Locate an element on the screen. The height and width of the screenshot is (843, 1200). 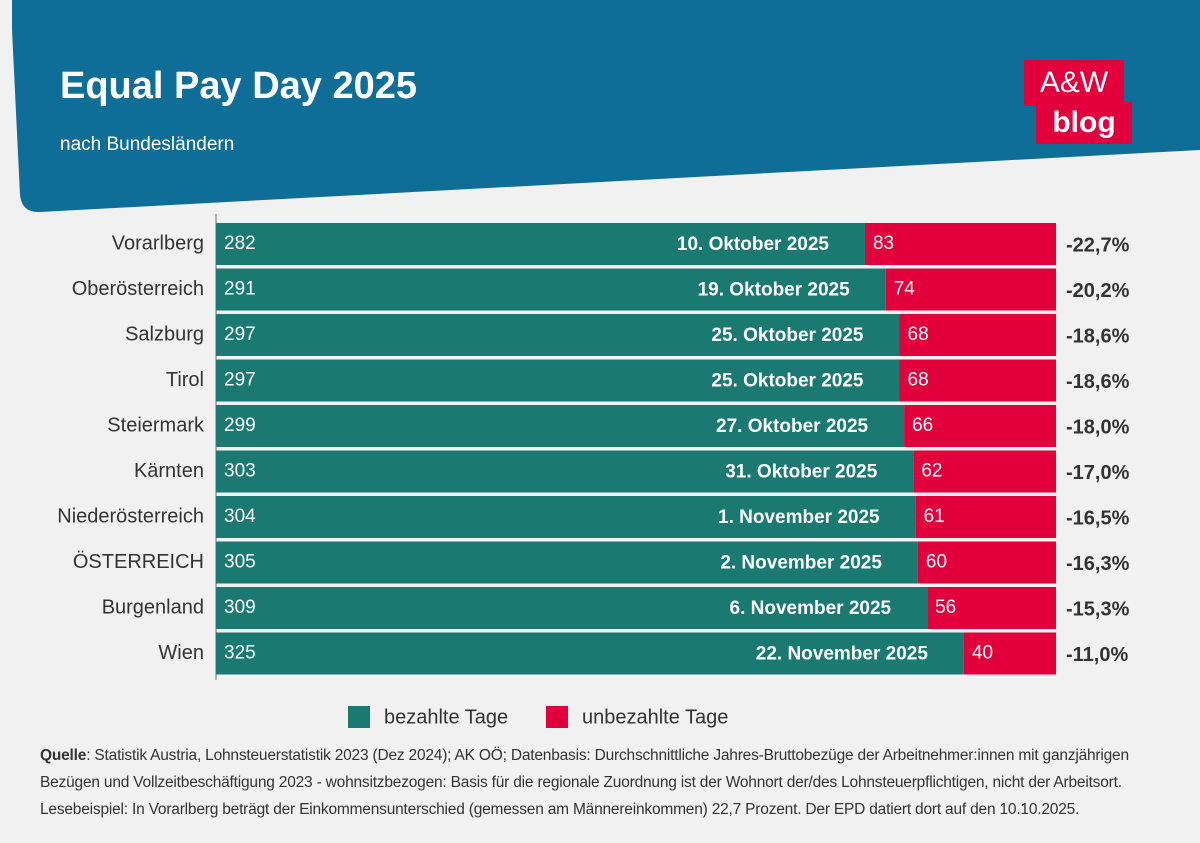
value-label: 61 is located at coordinates (934, 516).